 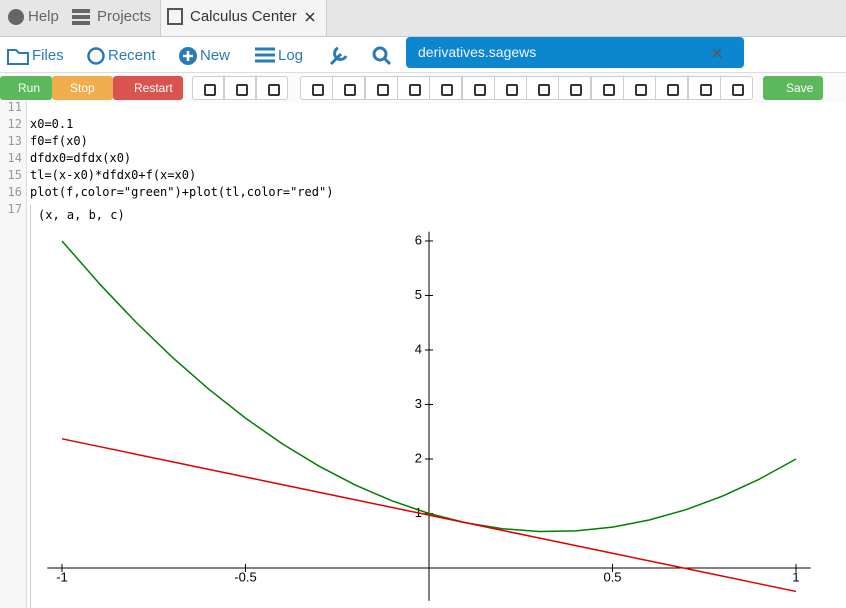 I want to click on tab-label: Calculus Center, so click(x=243, y=16).